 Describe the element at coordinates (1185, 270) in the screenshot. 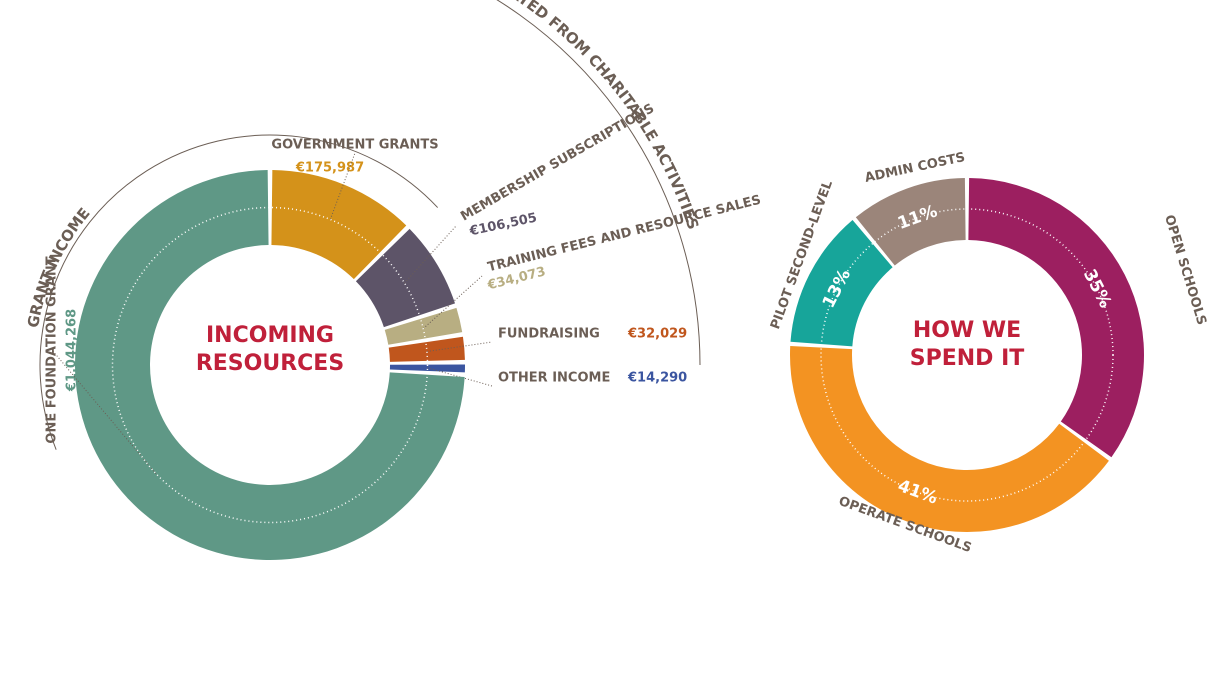

I see `category-label: OPEN SCHOOLS` at that location.